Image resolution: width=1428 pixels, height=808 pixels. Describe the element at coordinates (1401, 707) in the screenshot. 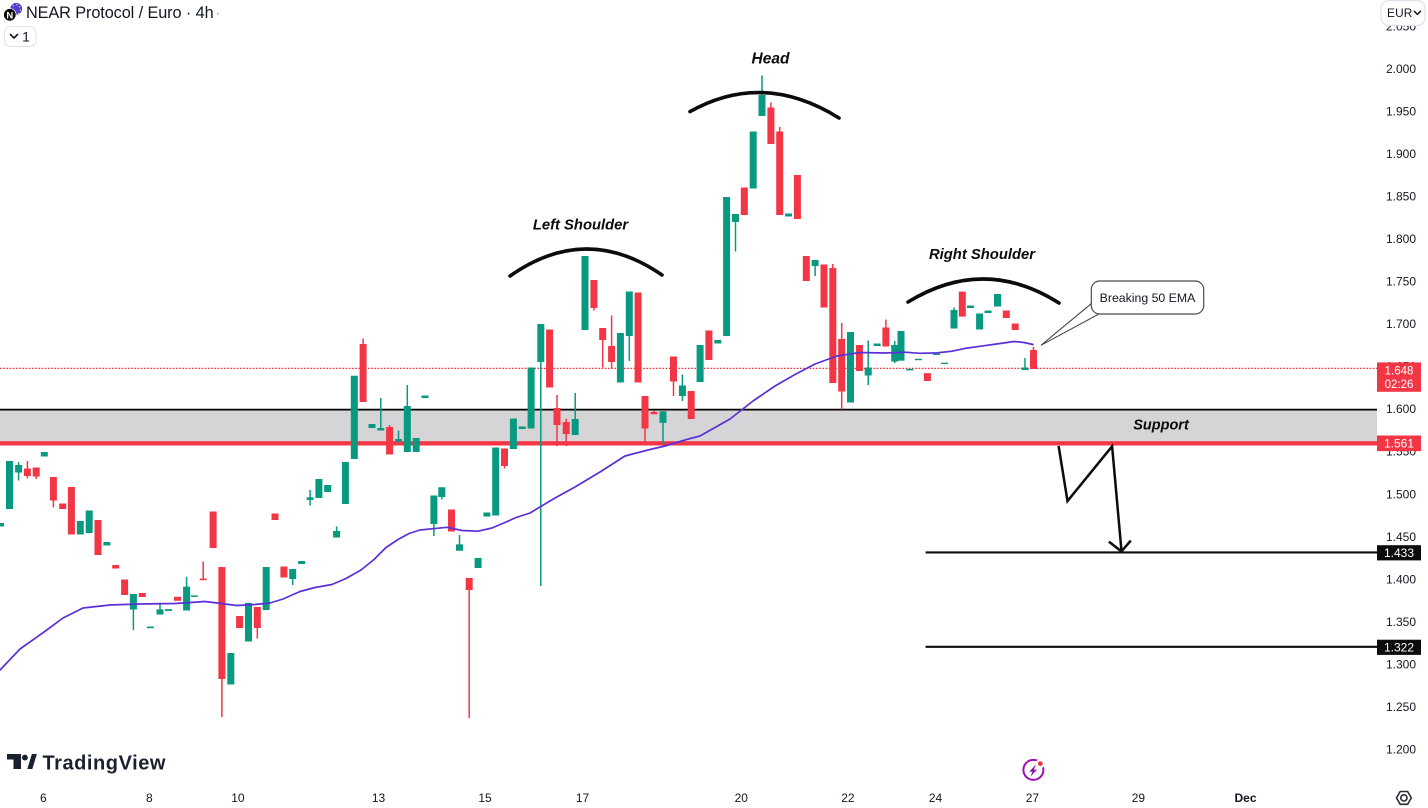

I see `svg-text: 1.250` at that location.